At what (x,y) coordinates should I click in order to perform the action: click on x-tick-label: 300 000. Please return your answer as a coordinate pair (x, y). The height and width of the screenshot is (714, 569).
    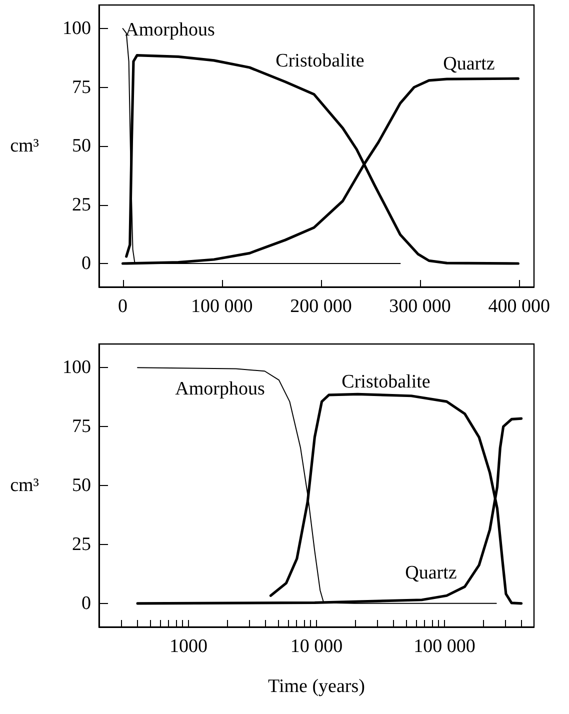
    Looking at the image, I should click on (420, 306).